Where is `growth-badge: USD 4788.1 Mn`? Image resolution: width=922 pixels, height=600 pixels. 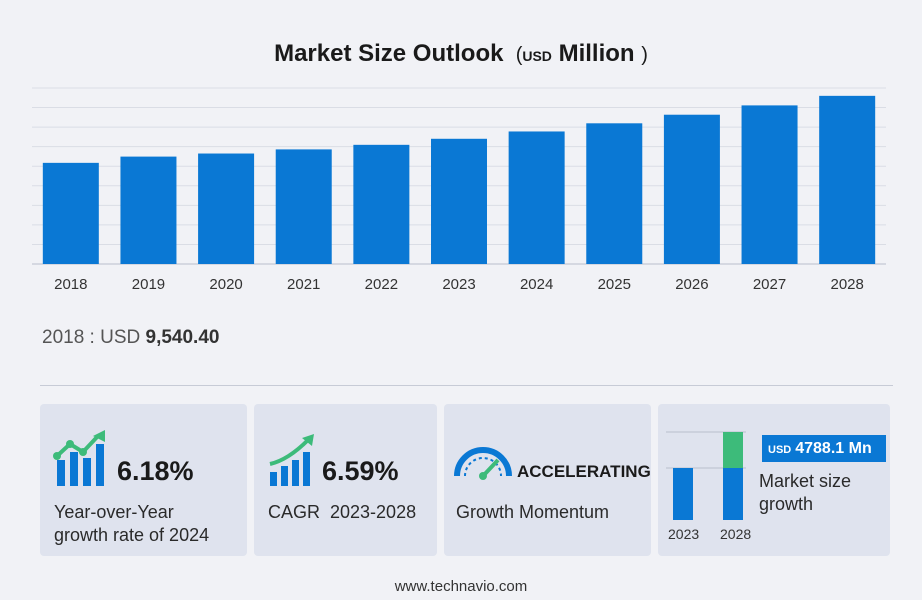
growth-badge: USD 4788.1 Mn is located at coordinates (824, 448).